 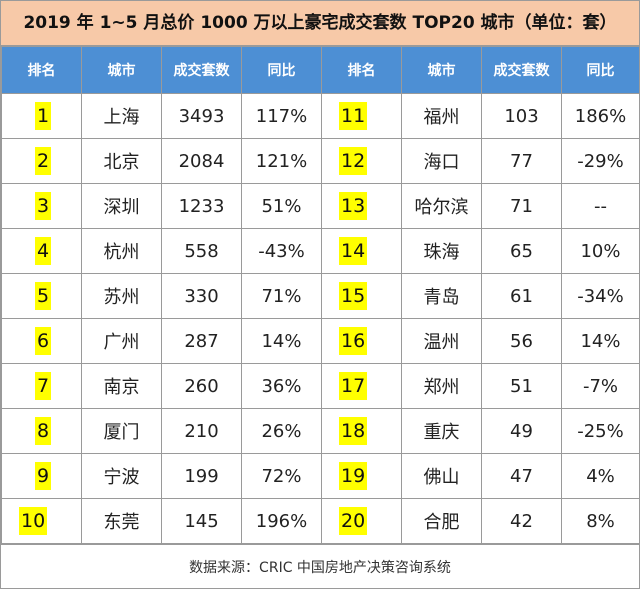 I want to click on yoy-cell: 4%, so click(x=600, y=476).